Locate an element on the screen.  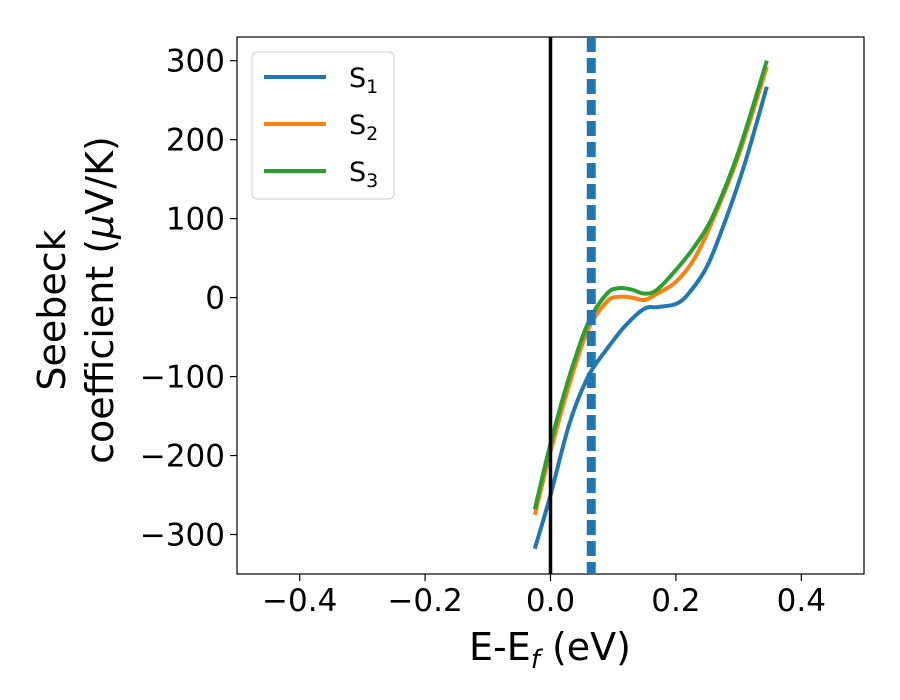
y-tick-label: −100 is located at coordinates (182, 378).